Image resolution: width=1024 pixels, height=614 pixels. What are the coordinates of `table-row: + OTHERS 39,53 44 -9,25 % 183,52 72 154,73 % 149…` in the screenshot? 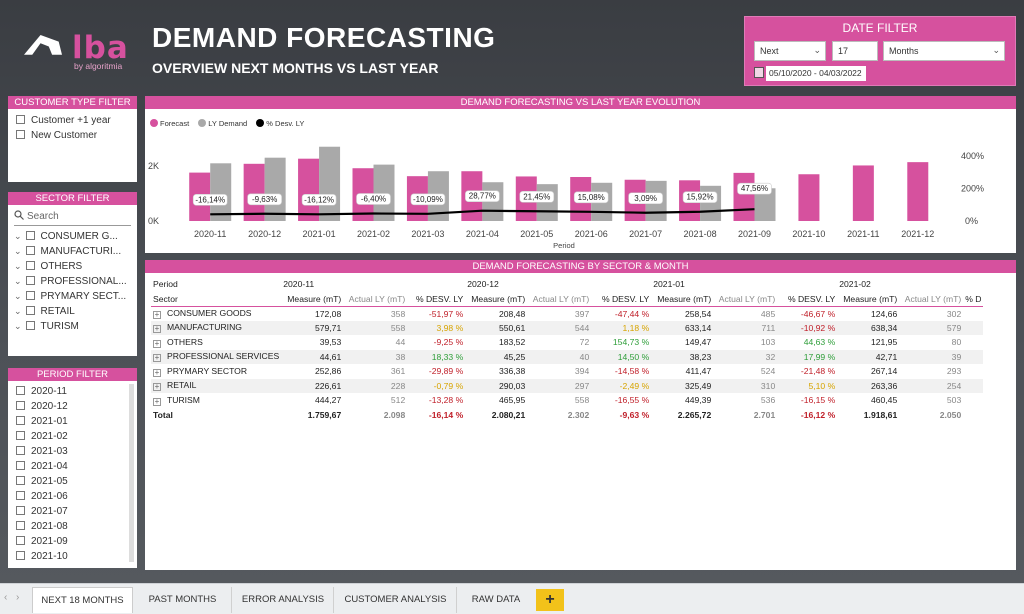 It's located at (567, 342).